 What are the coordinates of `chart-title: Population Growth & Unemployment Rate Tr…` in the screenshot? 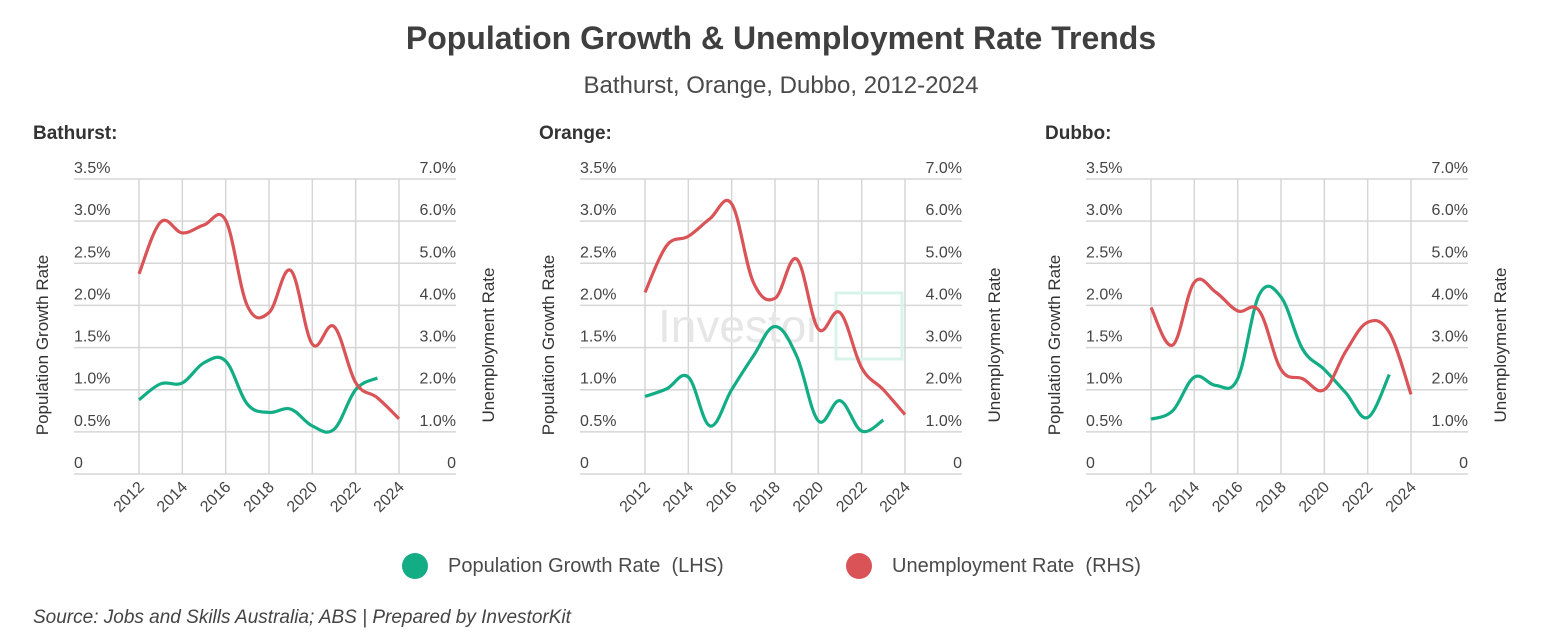 It's located at (781, 38).